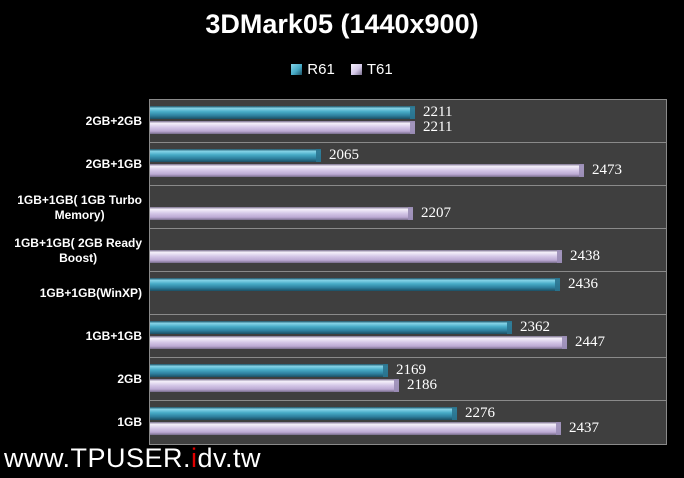 The width and height of the screenshot is (684, 478). What do you see at coordinates (583, 284) in the screenshot?
I see `data-label: 2436` at bounding box center [583, 284].